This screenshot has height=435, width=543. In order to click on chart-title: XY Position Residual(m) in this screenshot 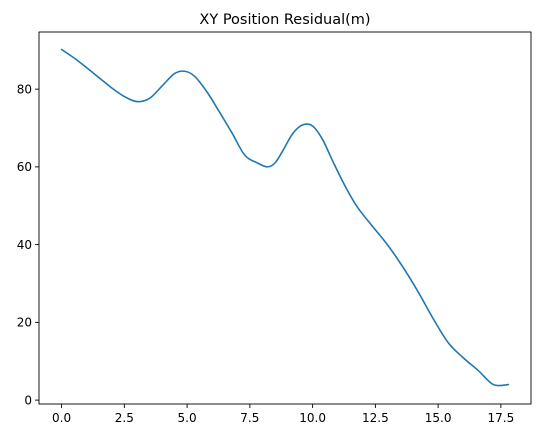, I will do `click(284, 20)`.